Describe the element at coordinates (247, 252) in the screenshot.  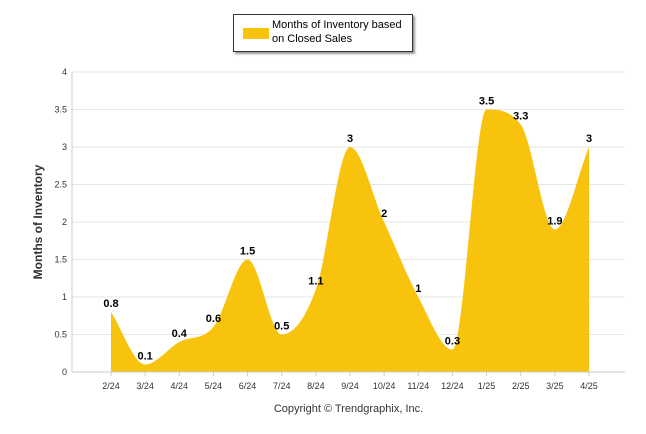
I see `data-label: 1.5` at that location.